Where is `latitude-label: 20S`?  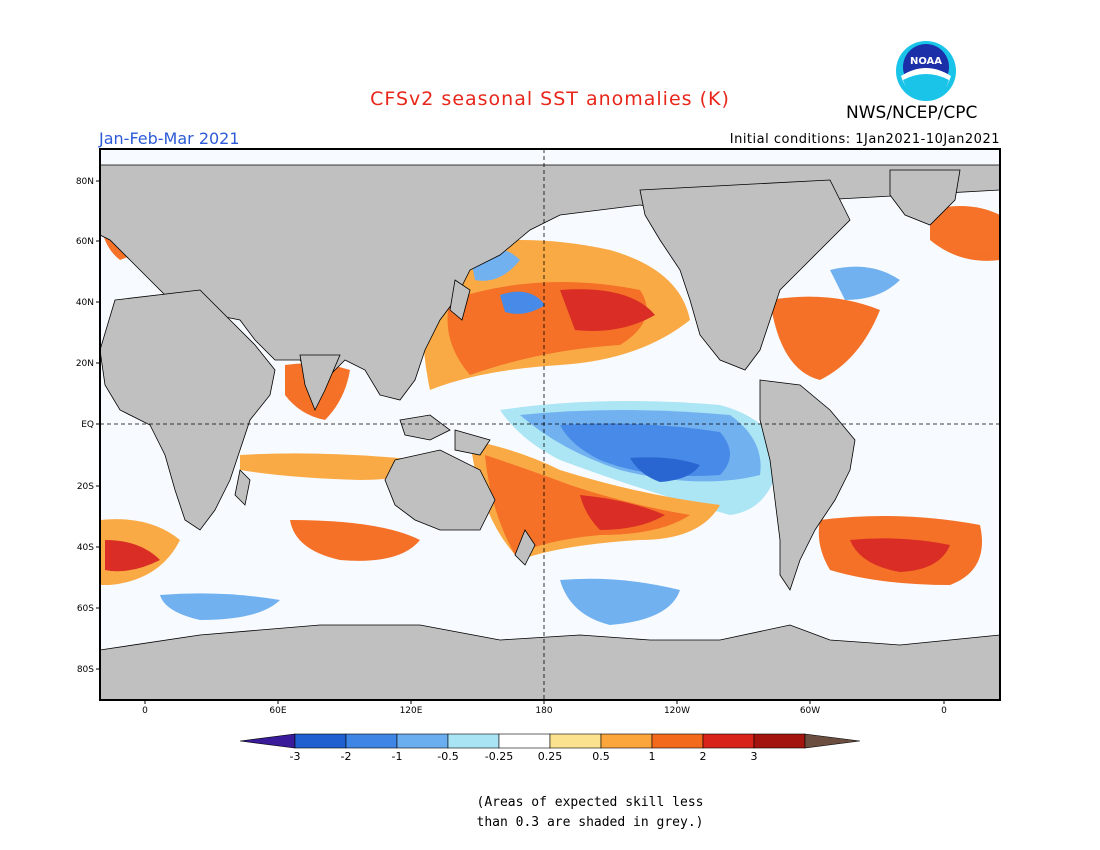
latitude-label: 20S is located at coordinates (85, 487).